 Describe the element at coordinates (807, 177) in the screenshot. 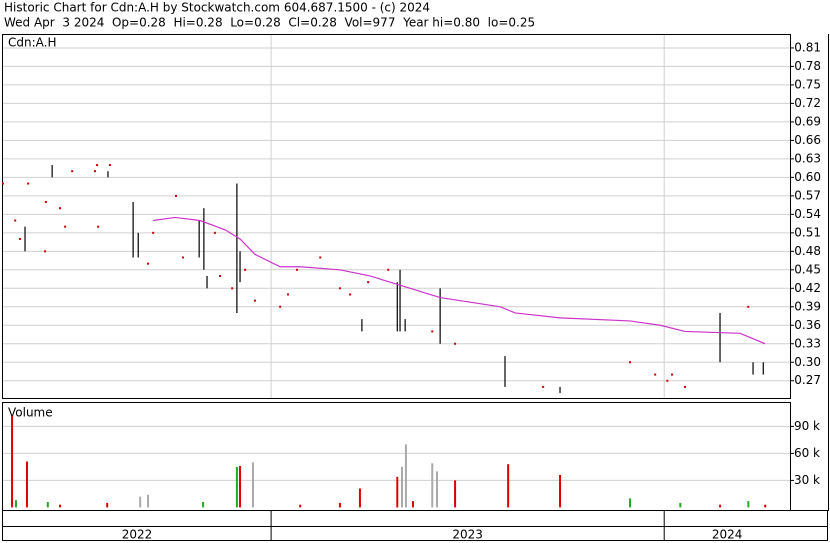

I see `y-tick-label: 0.60` at that location.